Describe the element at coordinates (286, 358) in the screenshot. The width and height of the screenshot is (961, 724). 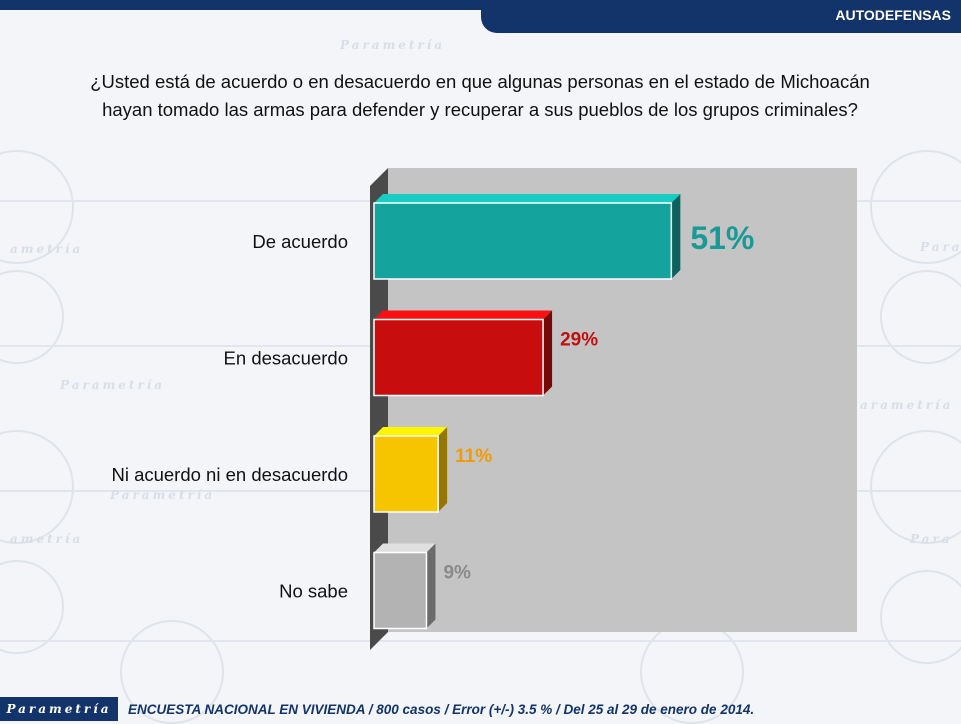
I see `category-label: En desacuerdo` at that location.